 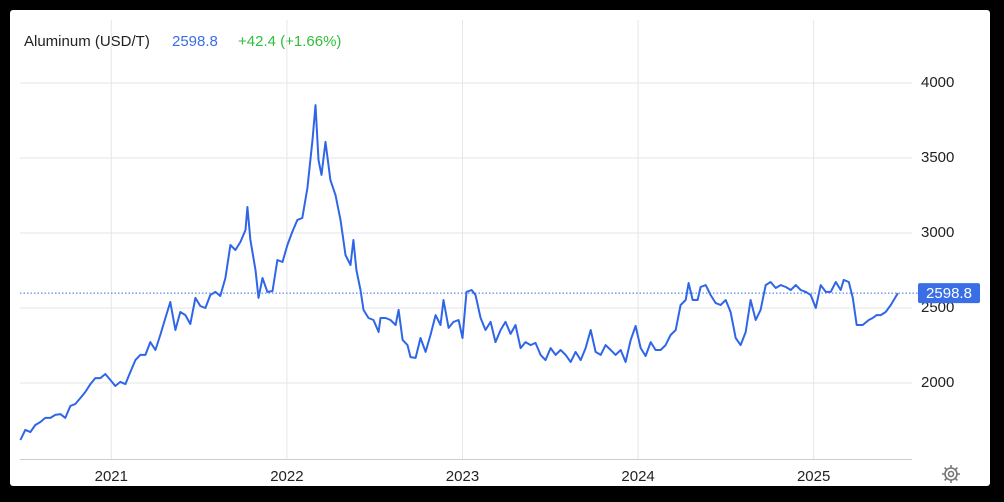 I want to click on last-price-label: 2598.8, so click(x=949, y=293).